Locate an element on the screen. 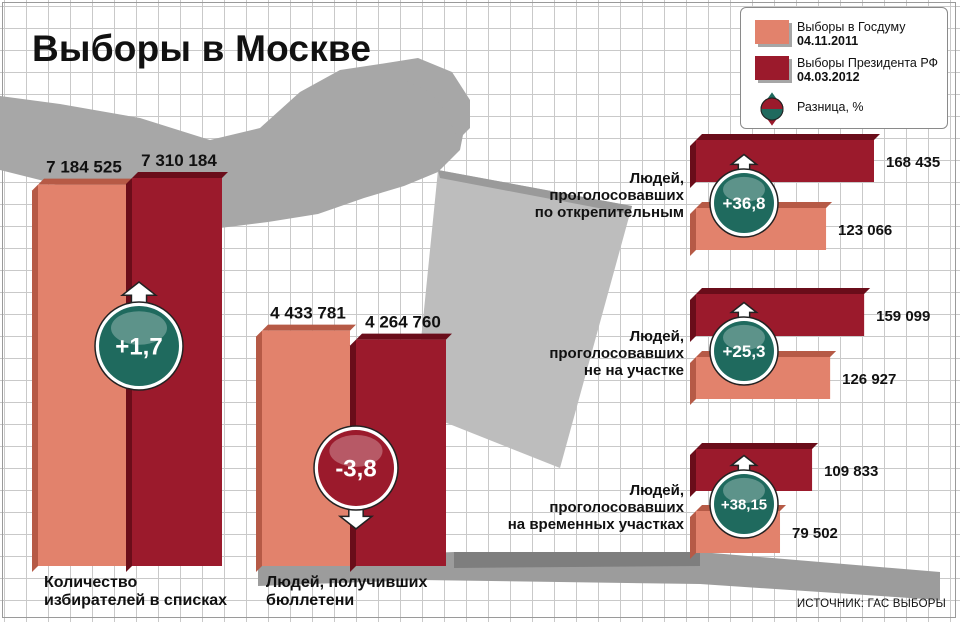  row-label-temporary-line2: проголосовавших is located at coordinates (616, 507).